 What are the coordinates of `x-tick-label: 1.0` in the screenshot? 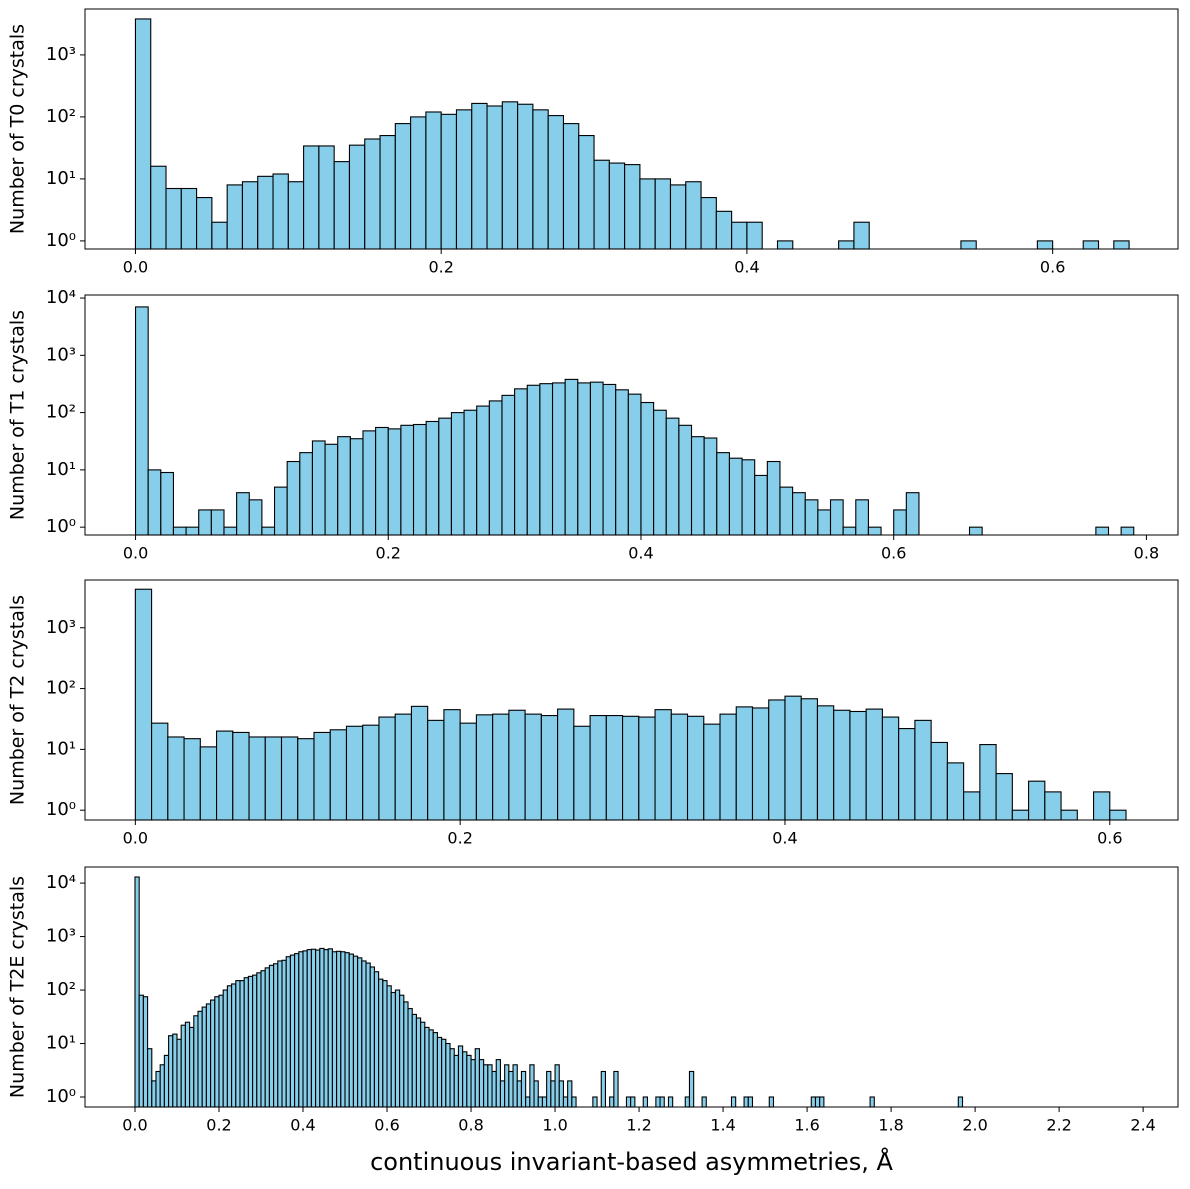 It's located at (554, 1125).